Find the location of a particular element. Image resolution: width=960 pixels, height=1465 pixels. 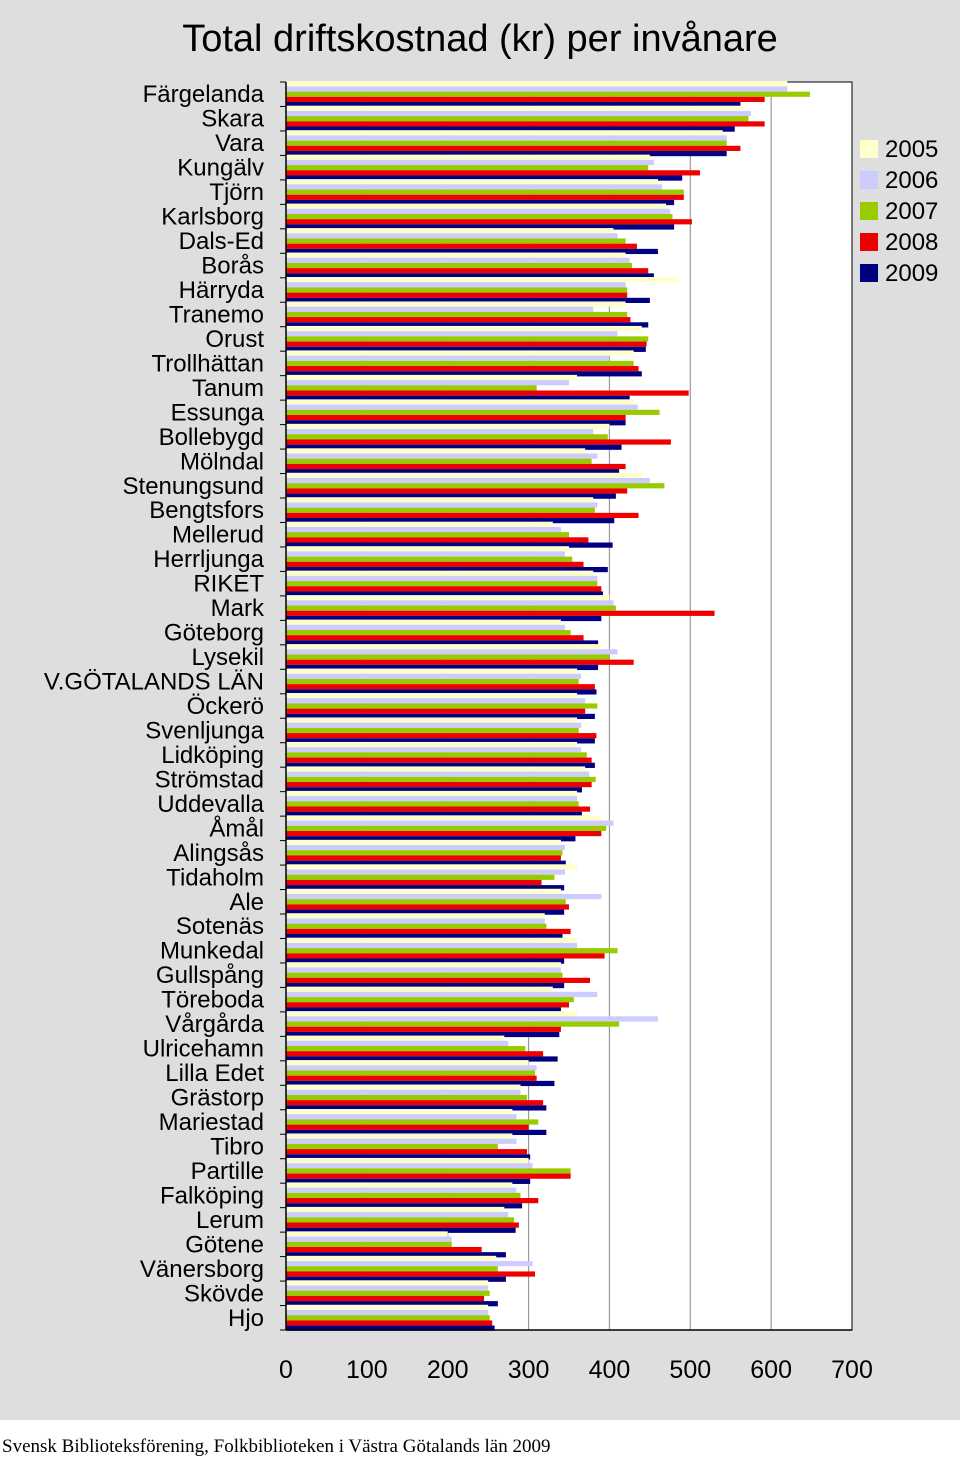

category-label: Skövde is located at coordinates (224, 1293).